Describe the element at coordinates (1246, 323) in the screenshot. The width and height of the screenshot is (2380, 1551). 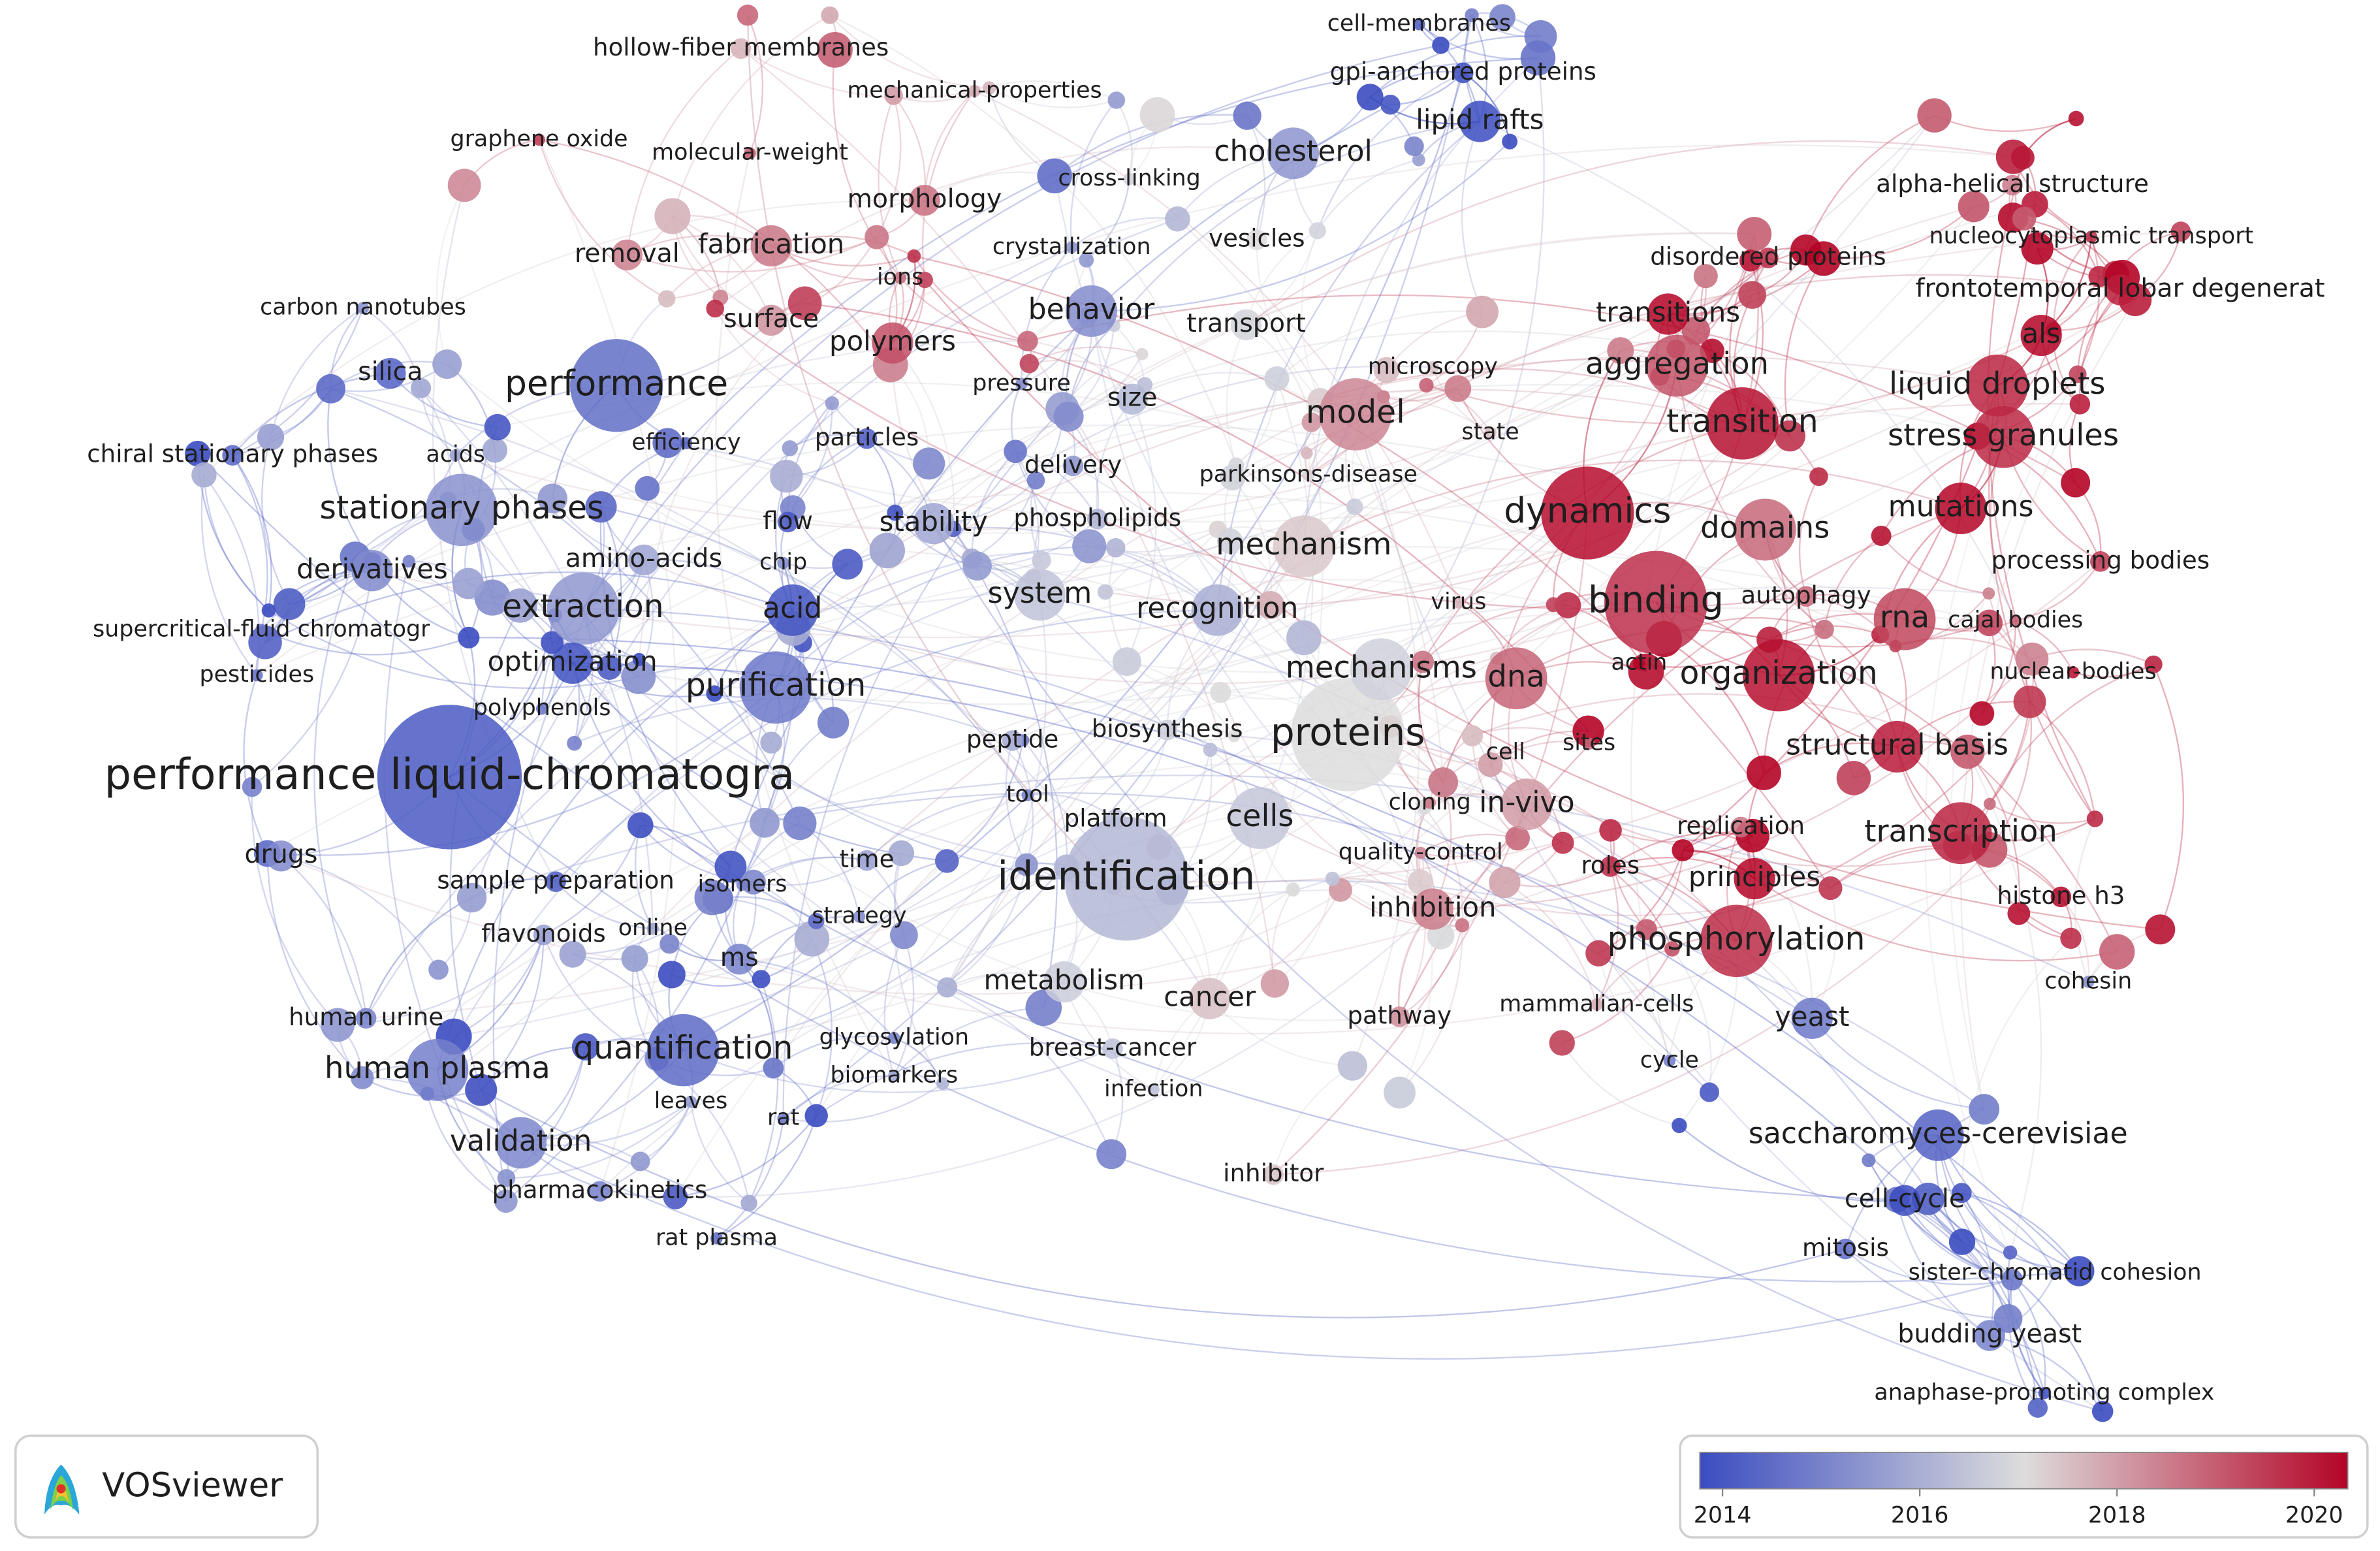
I see `node-label: transport` at that location.